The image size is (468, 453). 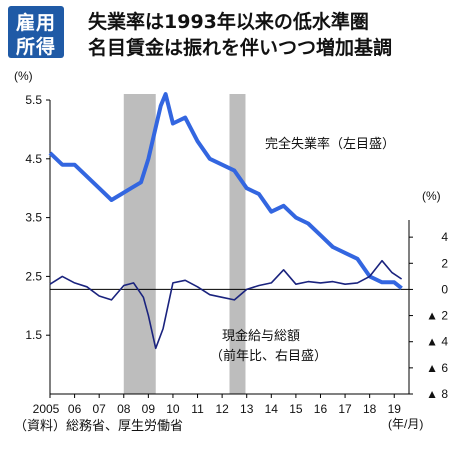 I want to click on right-axis-unit: (%), so click(x=431, y=196).